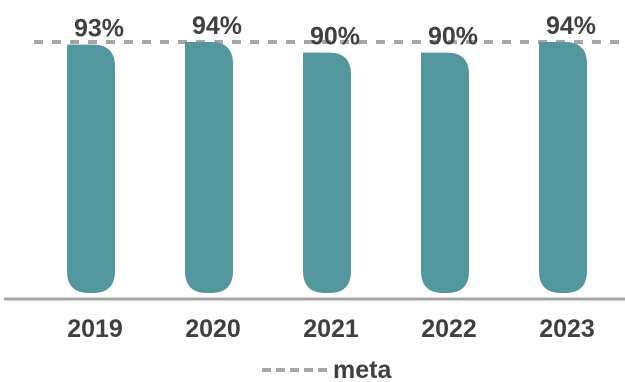 This screenshot has width=625, height=382. What do you see at coordinates (563, 167) in the screenshot?
I see `bar-2023` at bounding box center [563, 167].